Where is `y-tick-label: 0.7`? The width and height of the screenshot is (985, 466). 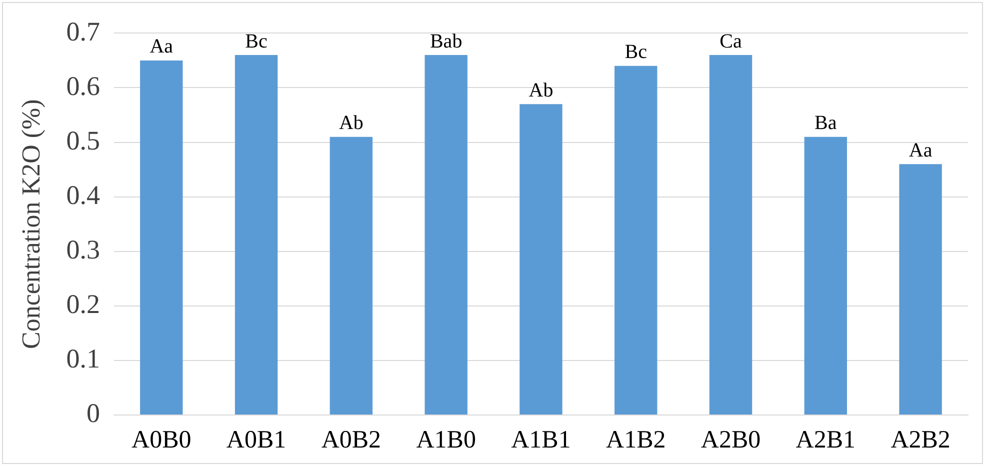
y-tick-label: 0.7 is located at coordinates (83, 31).